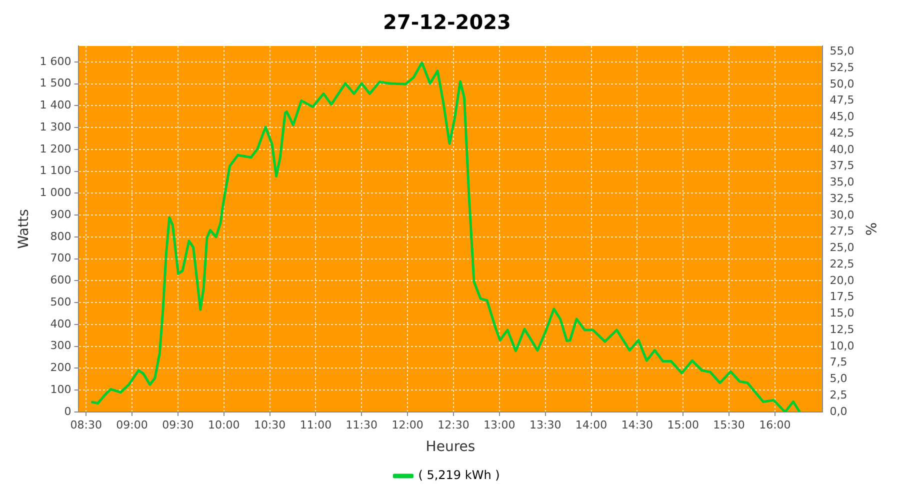  Describe the element at coordinates (56, 61) in the screenshot. I see `y-tick-label: 1 600` at that location.